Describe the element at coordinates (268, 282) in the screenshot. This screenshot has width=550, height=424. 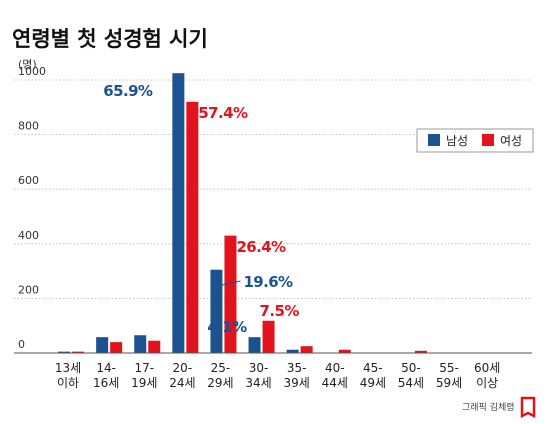
I see `percent-label: 19.6%` at that location.